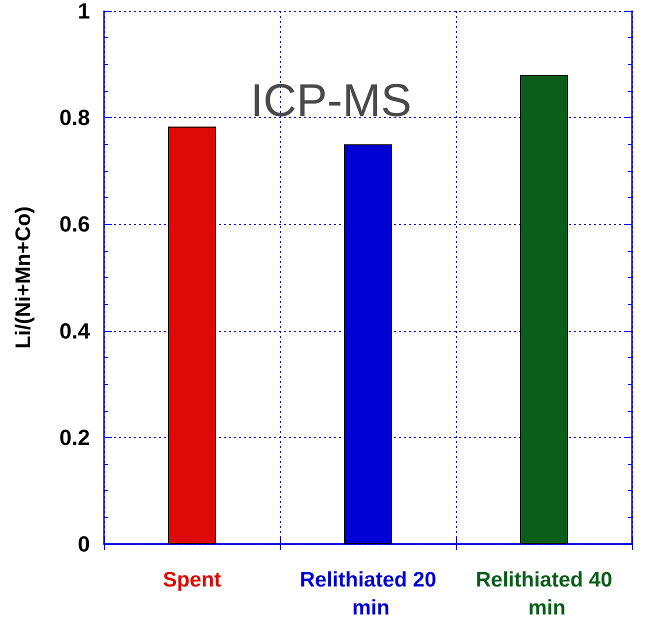 This screenshot has width=662, height=622. What do you see at coordinates (84, 12) in the screenshot?
I see `y-tick-label: 1` at bounding box center [84, 12].